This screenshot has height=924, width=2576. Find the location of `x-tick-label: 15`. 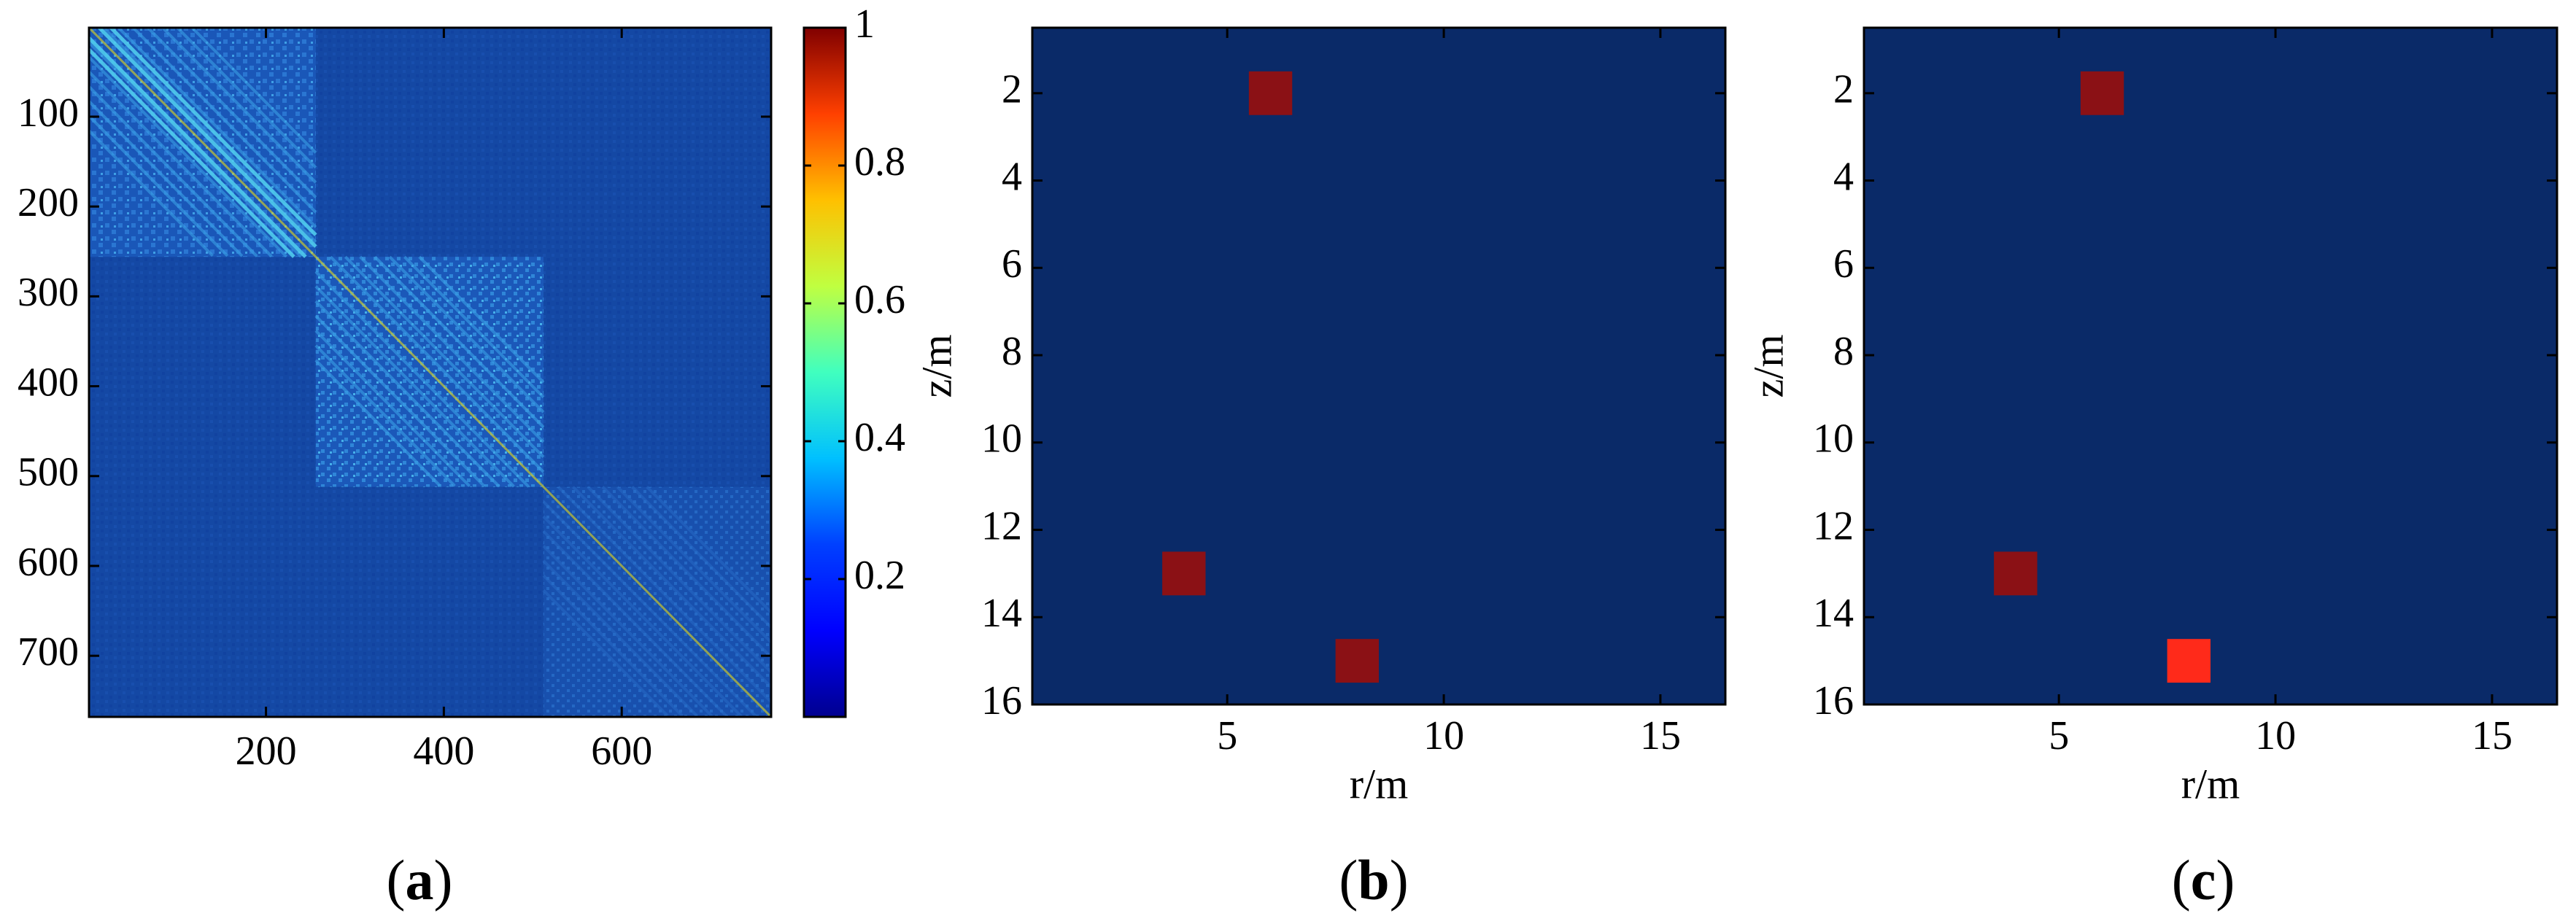

x-tick-label: 15 is located at coordinates (2492, 735).